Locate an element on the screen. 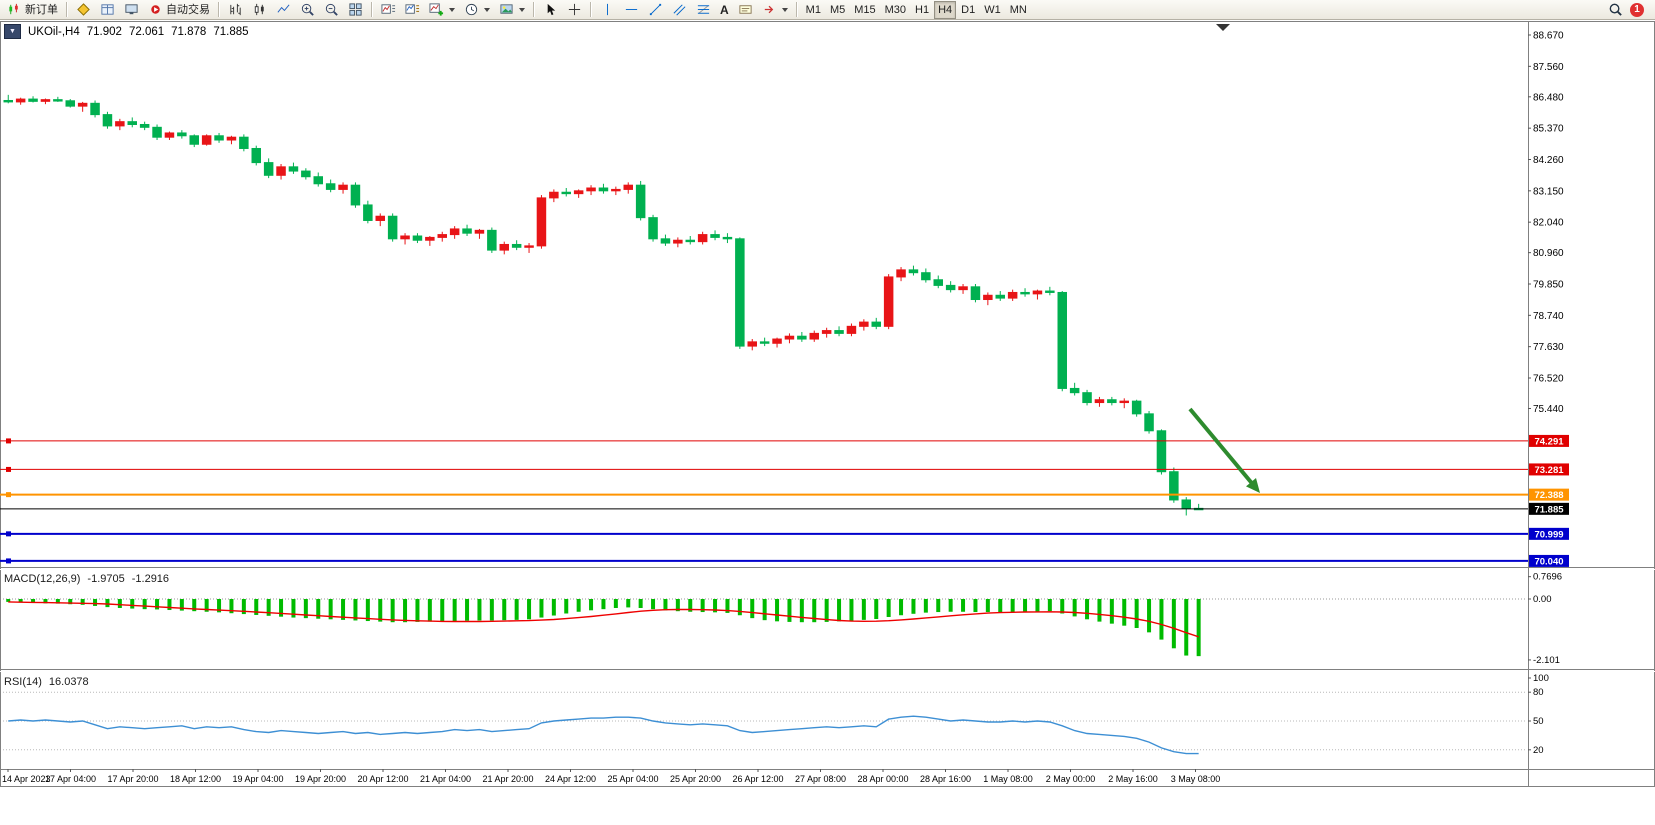  timeframe-button-h1: H1 is located at coordinates (922, 10).